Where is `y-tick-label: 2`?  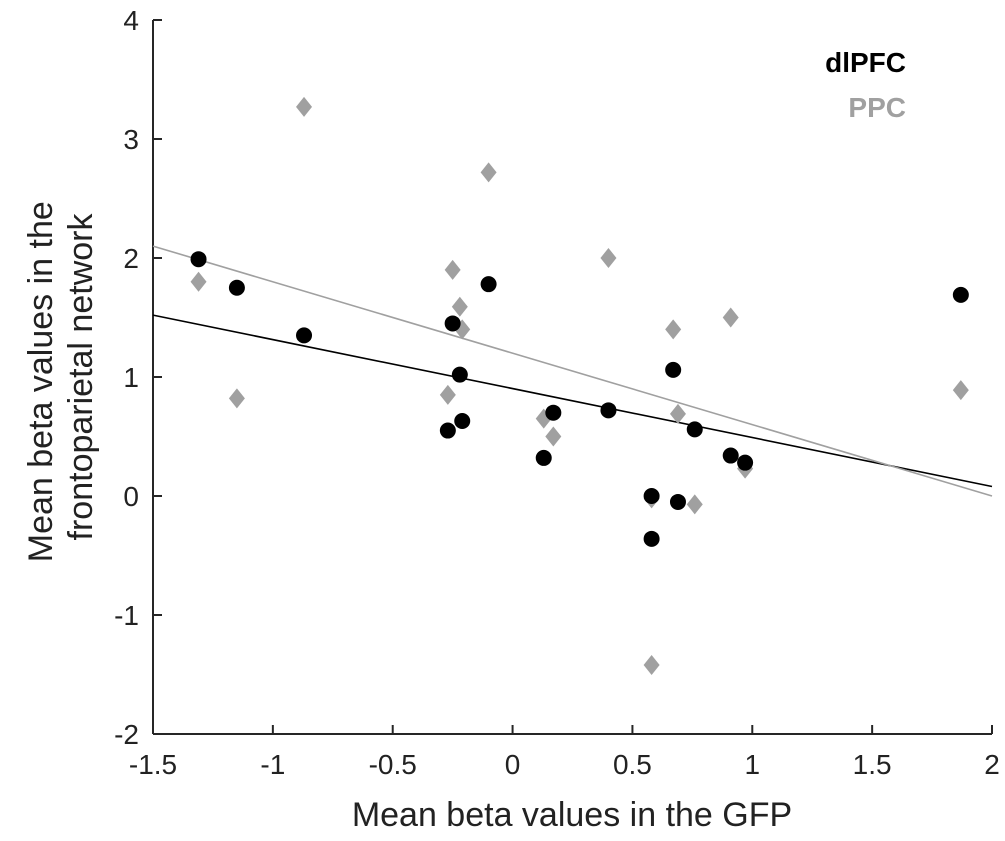
y-tick-label: 2 is located at coordinates (131, 258).